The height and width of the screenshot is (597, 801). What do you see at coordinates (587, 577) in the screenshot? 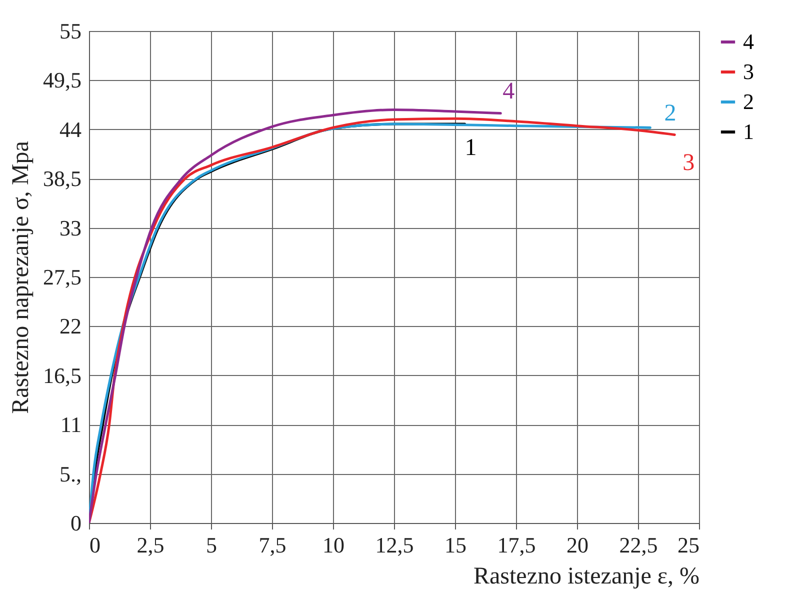
I see `x-axis-title: Rastezno istezanje ε, %` at bounding box center [587, 577].